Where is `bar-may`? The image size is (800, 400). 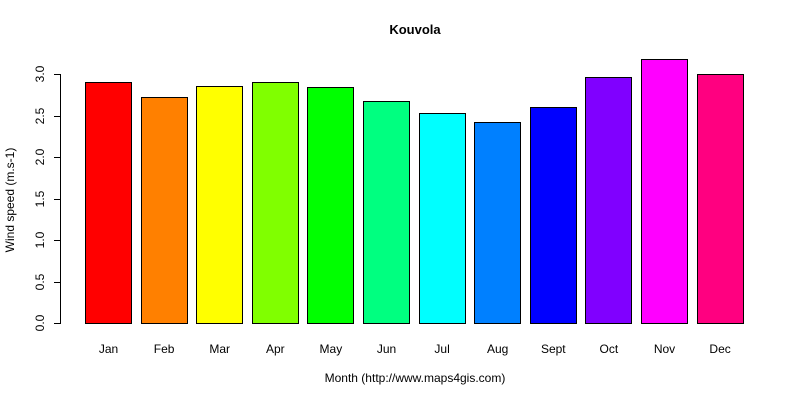 bar-may is located at coordinates (331, 205).